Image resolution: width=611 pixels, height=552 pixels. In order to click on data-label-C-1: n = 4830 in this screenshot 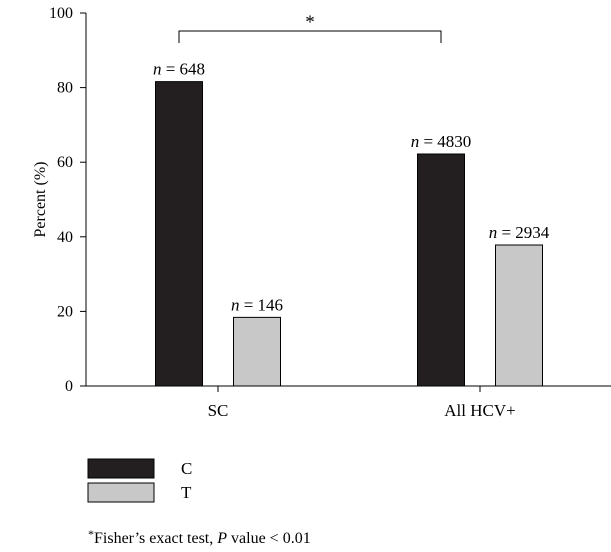, I will do `click(441, 141)`.